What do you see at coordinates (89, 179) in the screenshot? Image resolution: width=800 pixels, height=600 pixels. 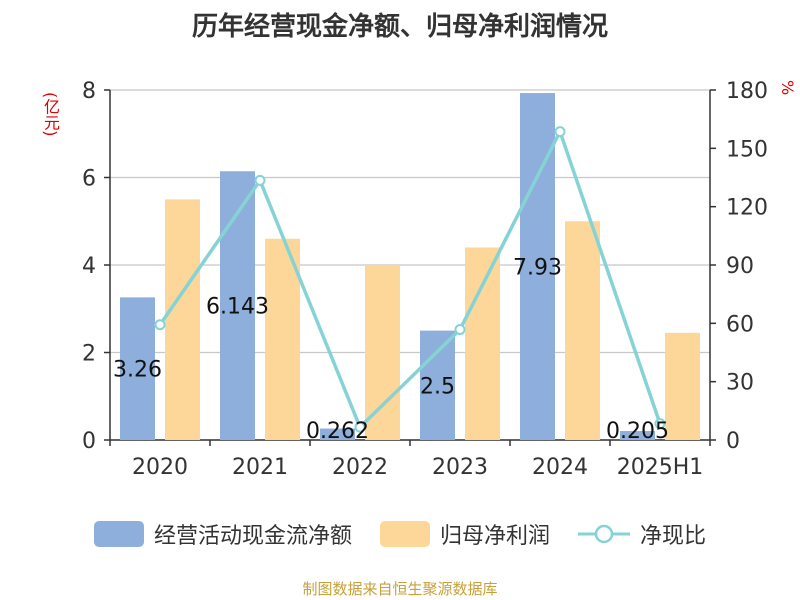 I see `y-left-tick-label: 6` at bounding box center [89, 179].